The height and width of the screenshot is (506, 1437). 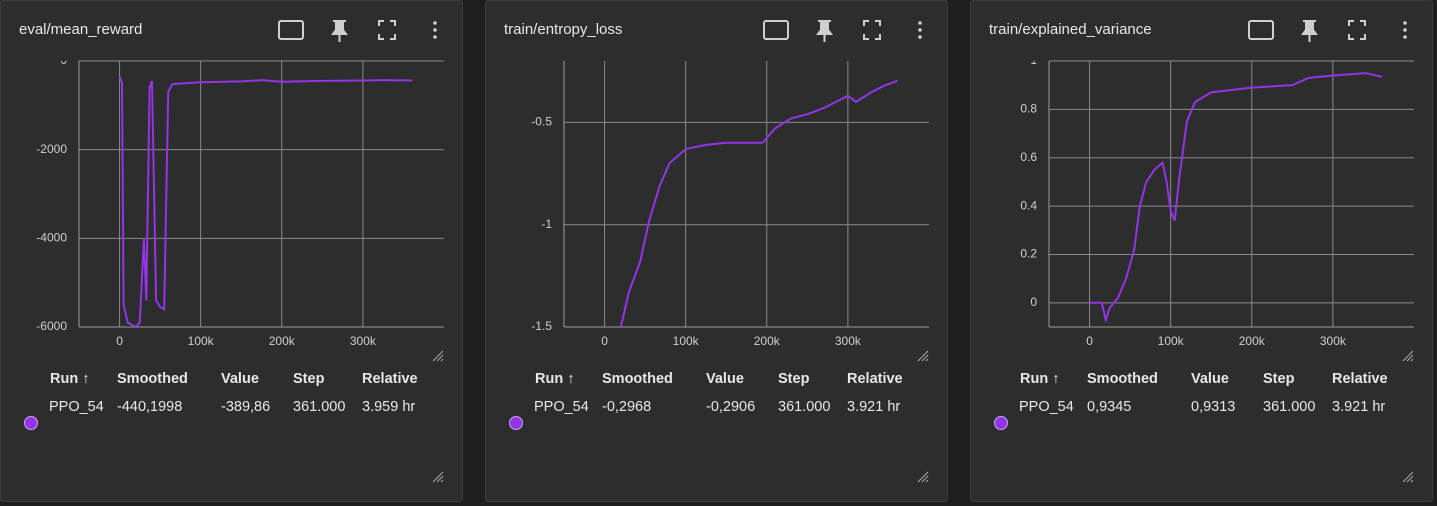 I want to click on y-tick-label: -1, so click(x=546, y=224).